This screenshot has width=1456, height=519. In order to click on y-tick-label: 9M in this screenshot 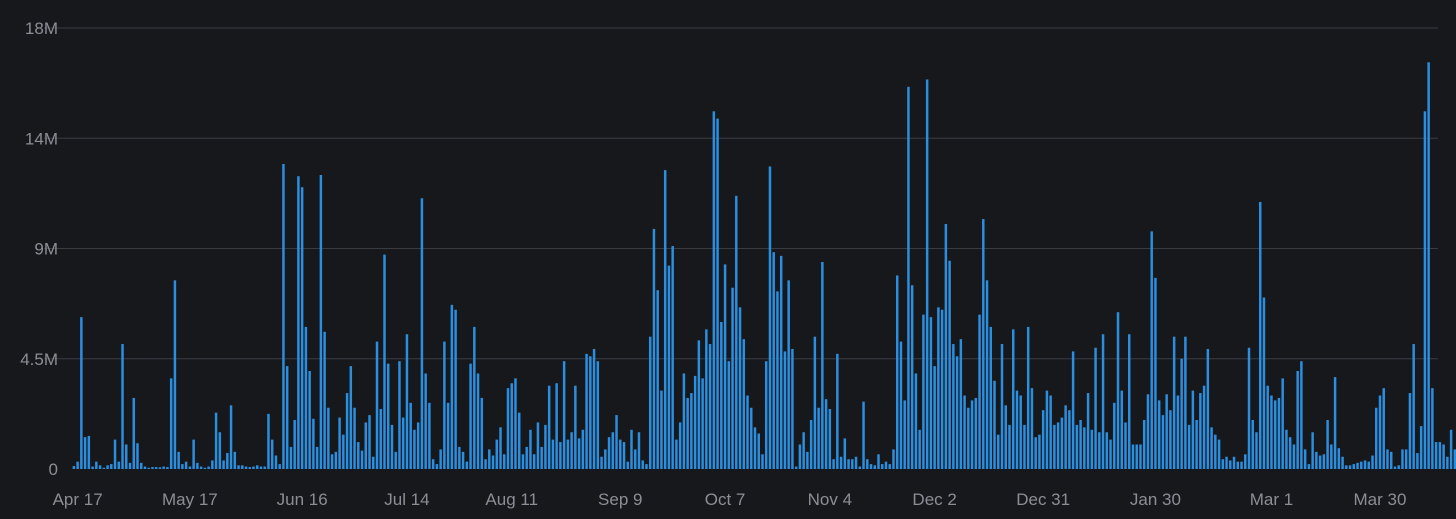, I will do `click(46, 249)`.